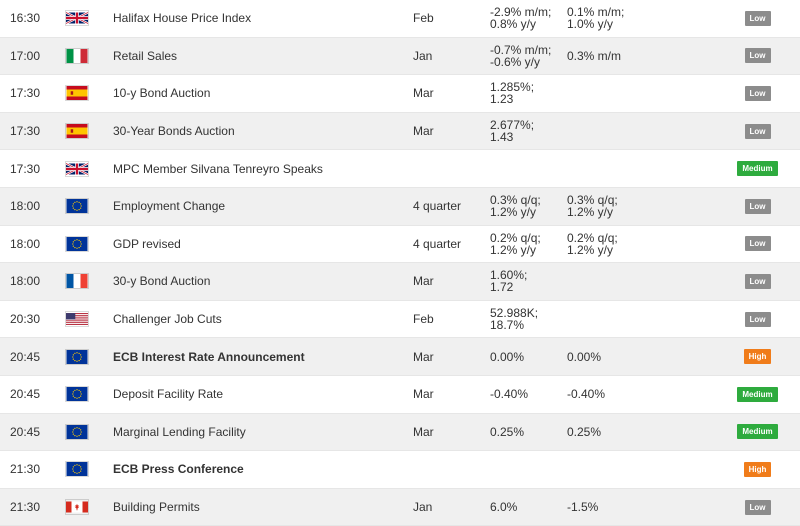 This screenshot has width=800, height=526. Describe the element at coordinates (77, 56) in the screenshot. I see `italy-flag-icon` at that location.